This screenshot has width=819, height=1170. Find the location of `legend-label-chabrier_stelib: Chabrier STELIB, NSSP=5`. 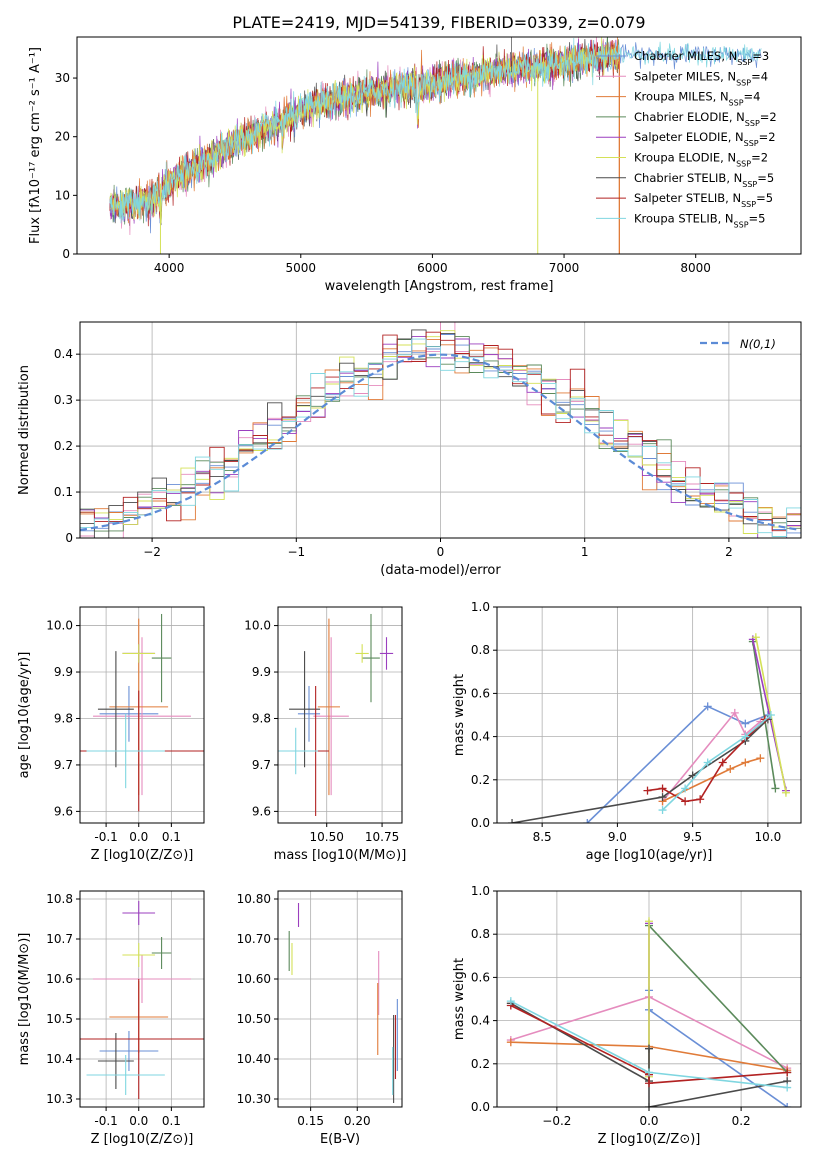

legend-label-chabrier_stelib: Chabrier STELIB, NSSP=5 is located at coordinates (704, 180).